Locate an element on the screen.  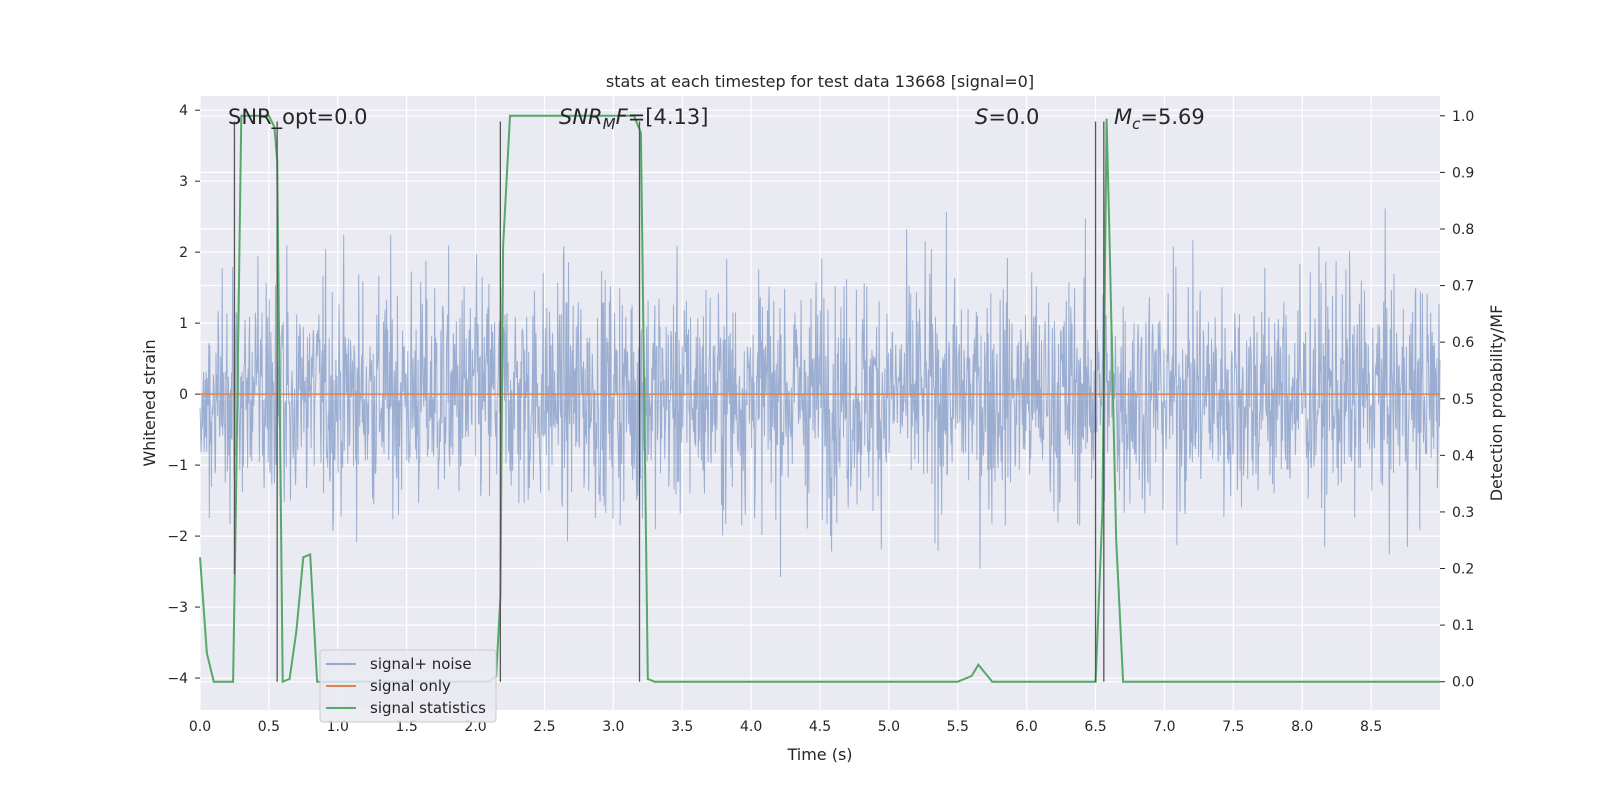
x-tick-label: 3.0 is located at coordinates (613, 727).